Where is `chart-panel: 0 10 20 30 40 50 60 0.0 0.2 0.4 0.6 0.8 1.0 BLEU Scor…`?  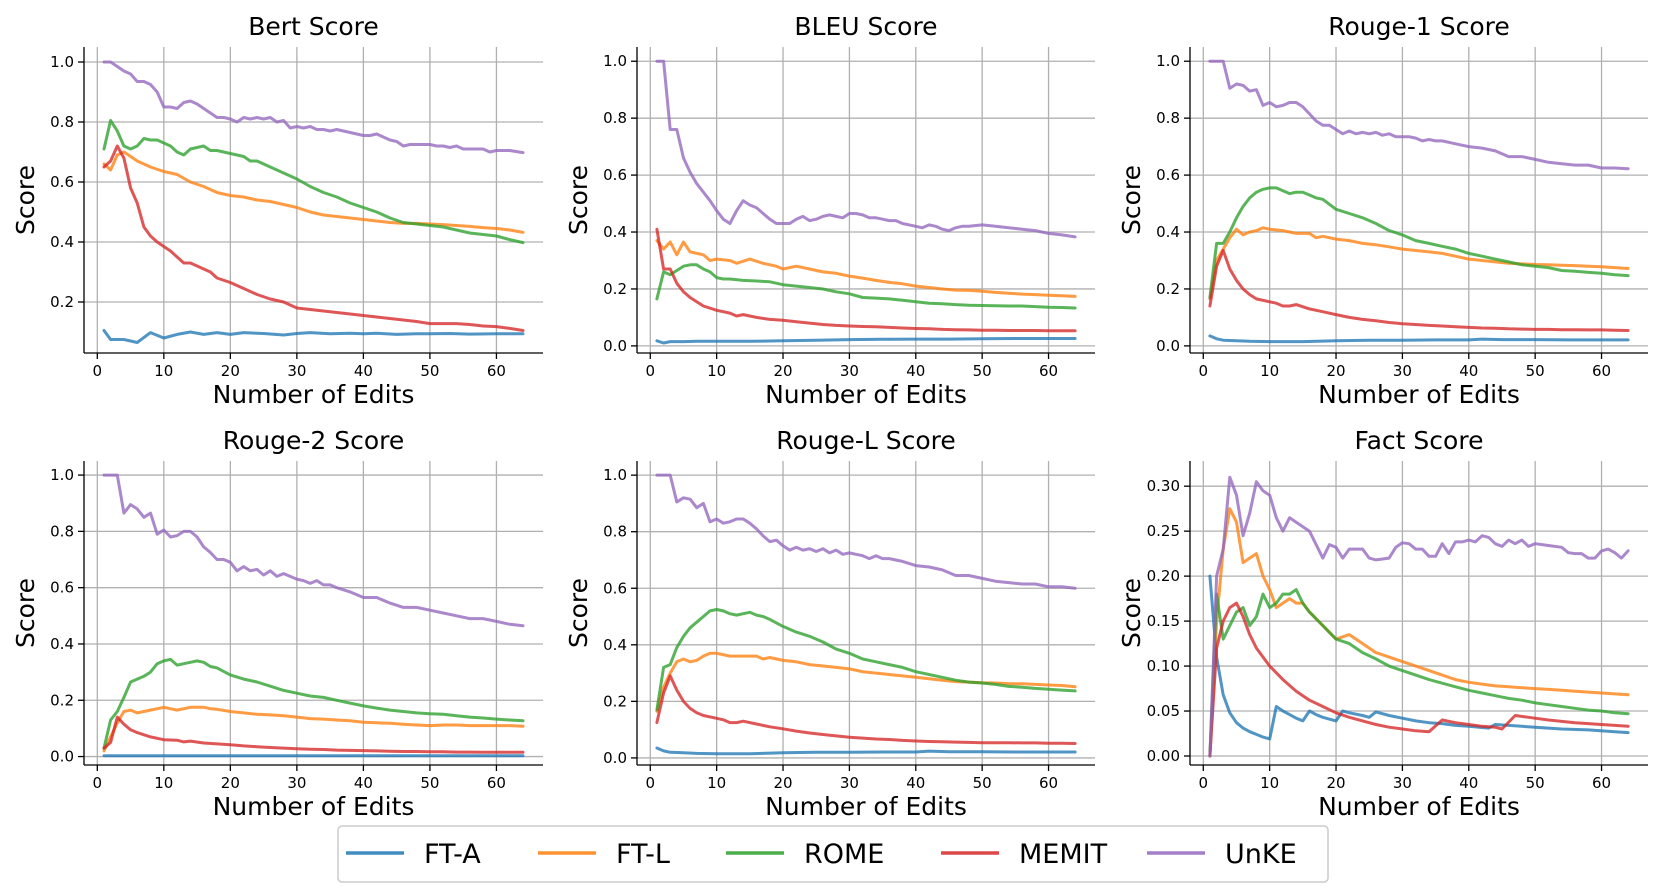 chart-panel: 0 10 20 30 40 50 60 0.0 0.2 0.4 0.6 0.8 1.0 BLEU Scor… is located at coordinates (829, 210).